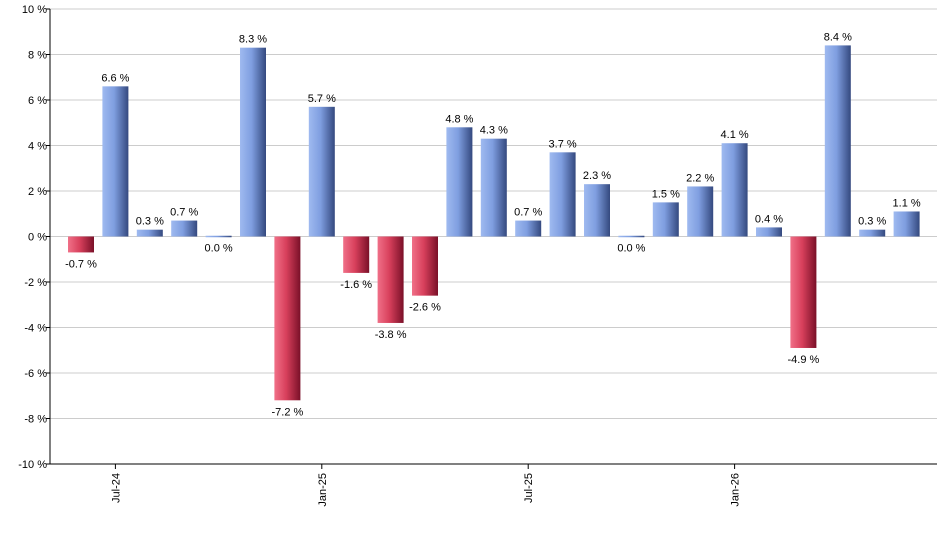  What do you see at coordinates (700, 178) in the screenshot?
I see `data-label: 2.2 %` at bounding box center [700, 178].